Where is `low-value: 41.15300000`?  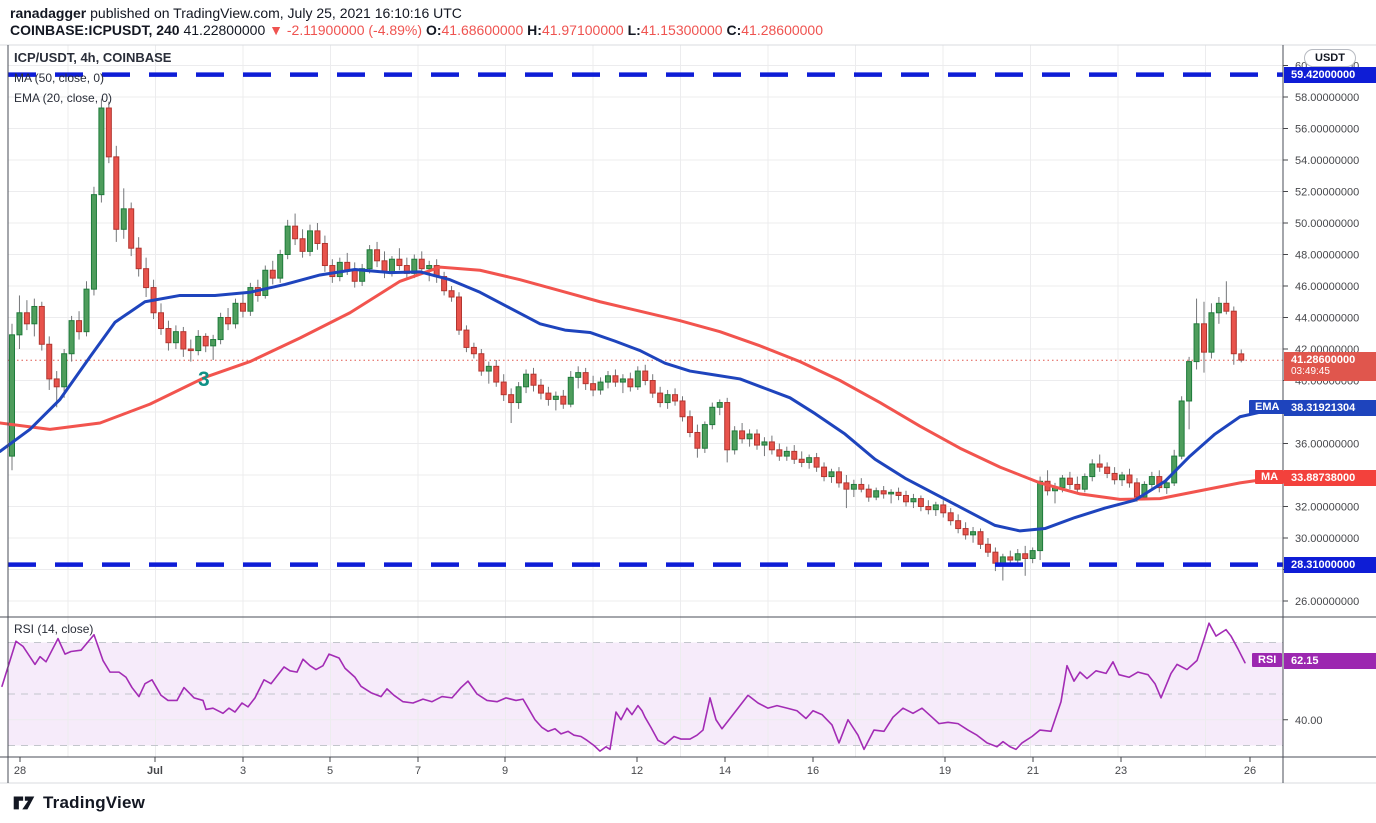 low-value: 41.15300000 is located at coordinates (681, 30).